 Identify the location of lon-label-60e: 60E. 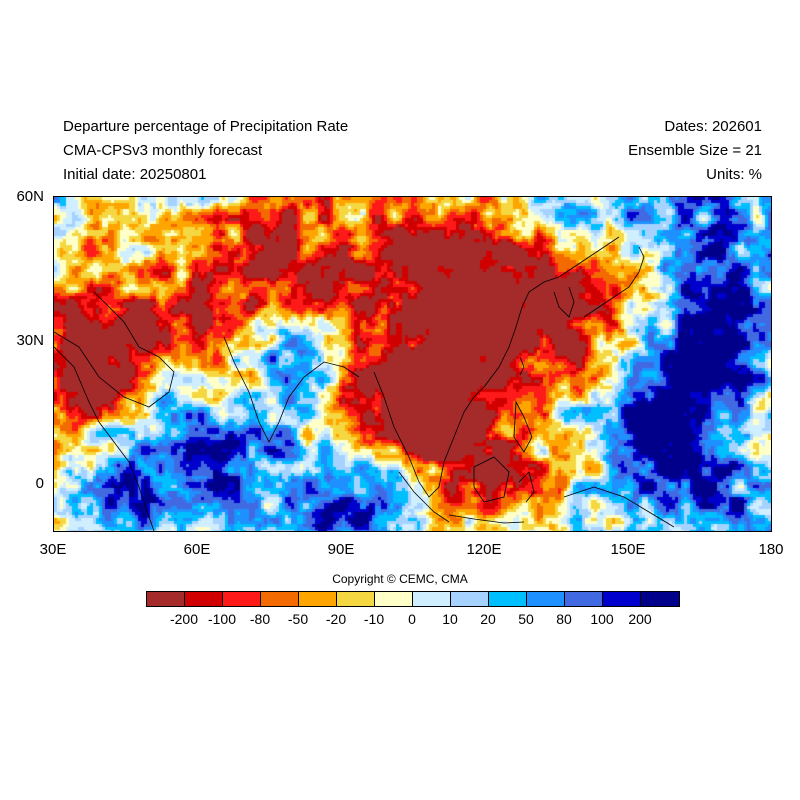
(197, 549).